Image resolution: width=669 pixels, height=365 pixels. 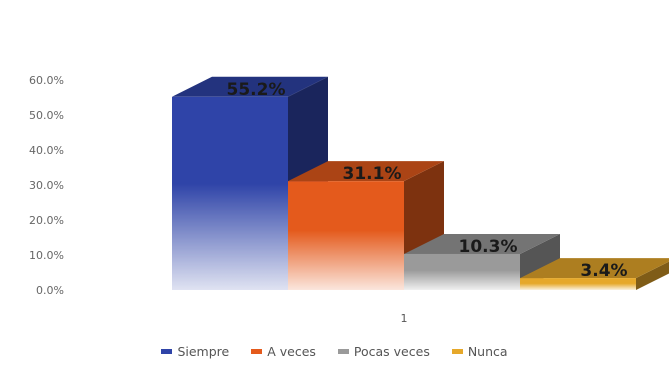 I want to click on legend-label: Siempre, so click(x=203, y=351).